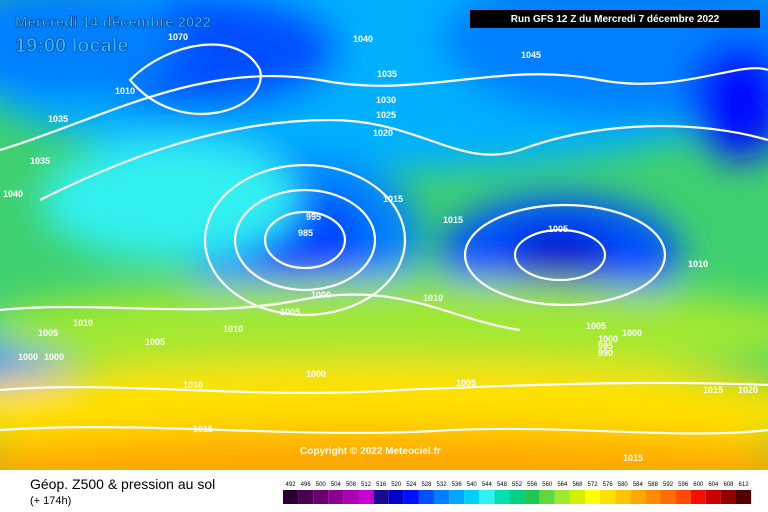 This screenshot has width=768, height=512. Describe the element at coordinates (457, 485) in the screenshot. I see `legend-value: 536` at that location.